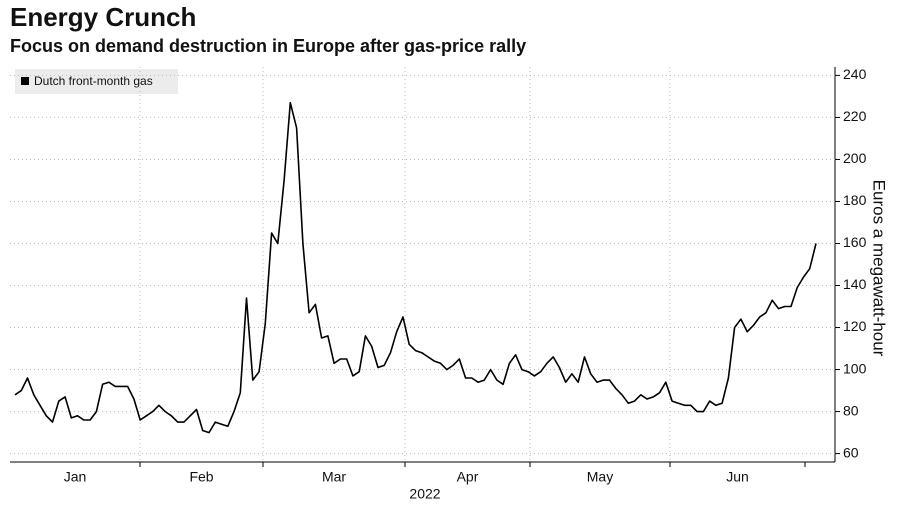  I want to click on y-tick-label: 60, so click(851, 452).